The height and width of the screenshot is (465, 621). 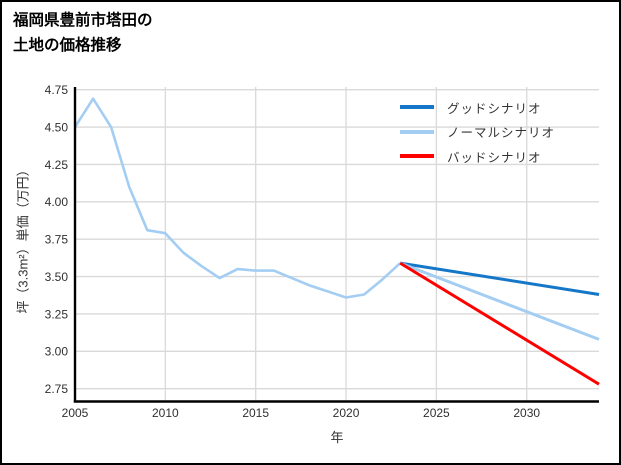 I want to click on y-tick-label: 3.50, so click(x=57, y=277).